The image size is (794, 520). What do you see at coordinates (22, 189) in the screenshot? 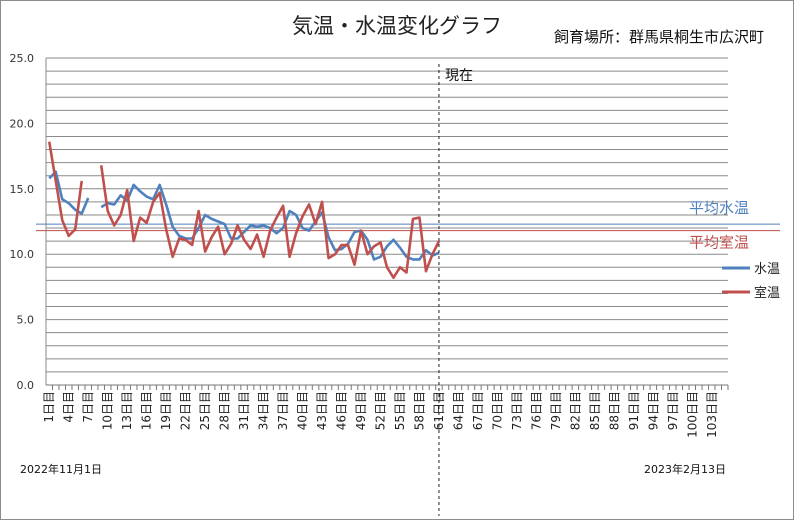
I see `y-tick-label: 15.0` at bounding box center [22, 189].